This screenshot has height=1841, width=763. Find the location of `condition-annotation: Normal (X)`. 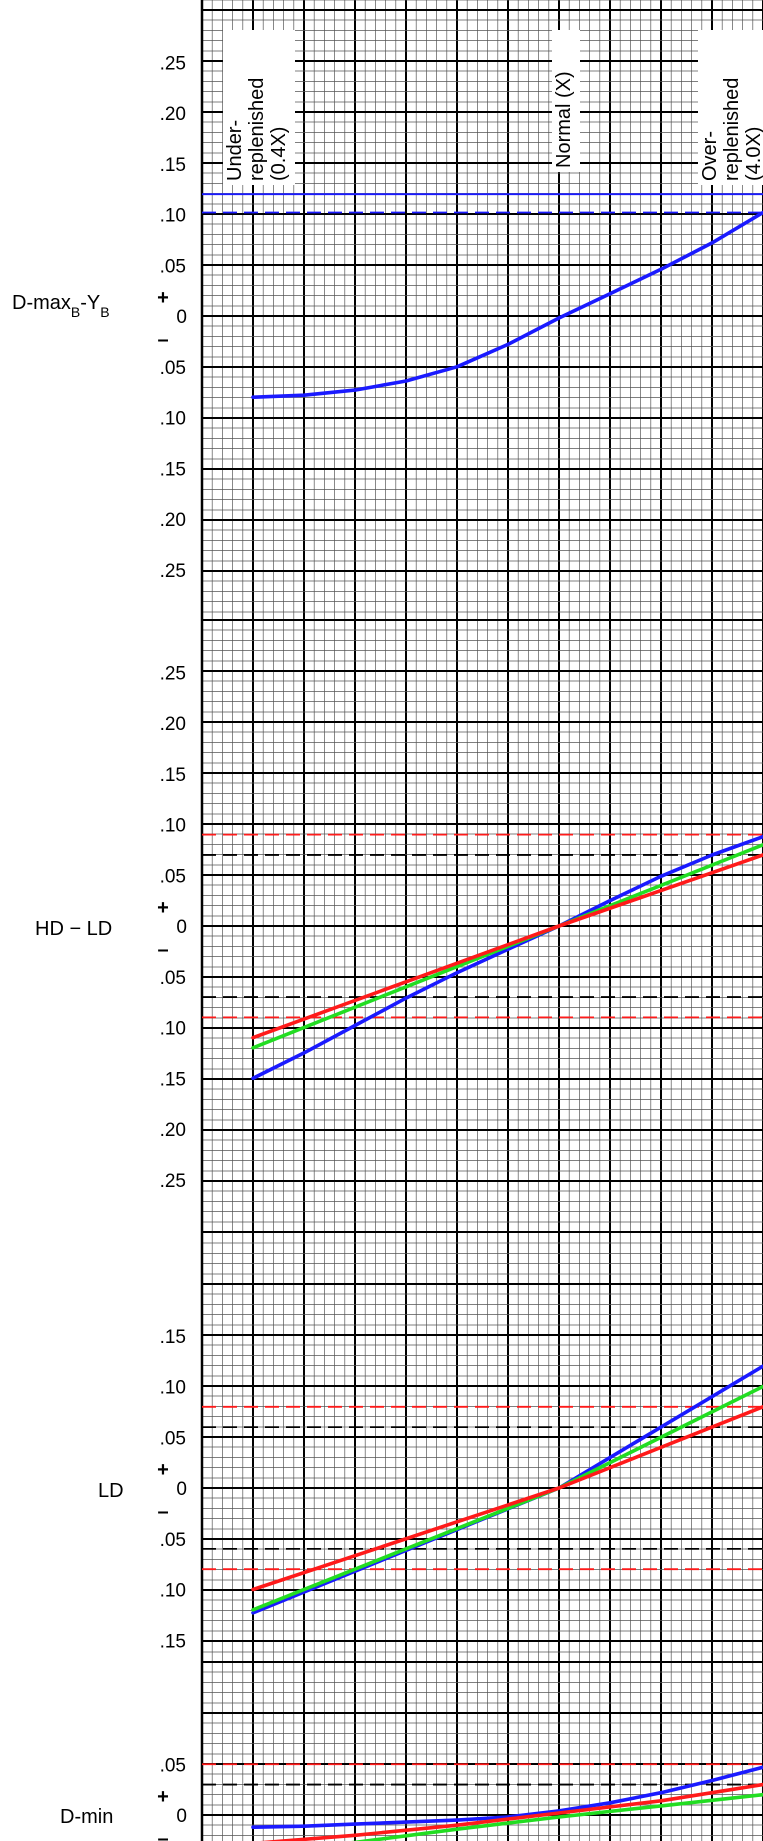

condition-annotation: Normal (X) is located at coordinates (566, 101).